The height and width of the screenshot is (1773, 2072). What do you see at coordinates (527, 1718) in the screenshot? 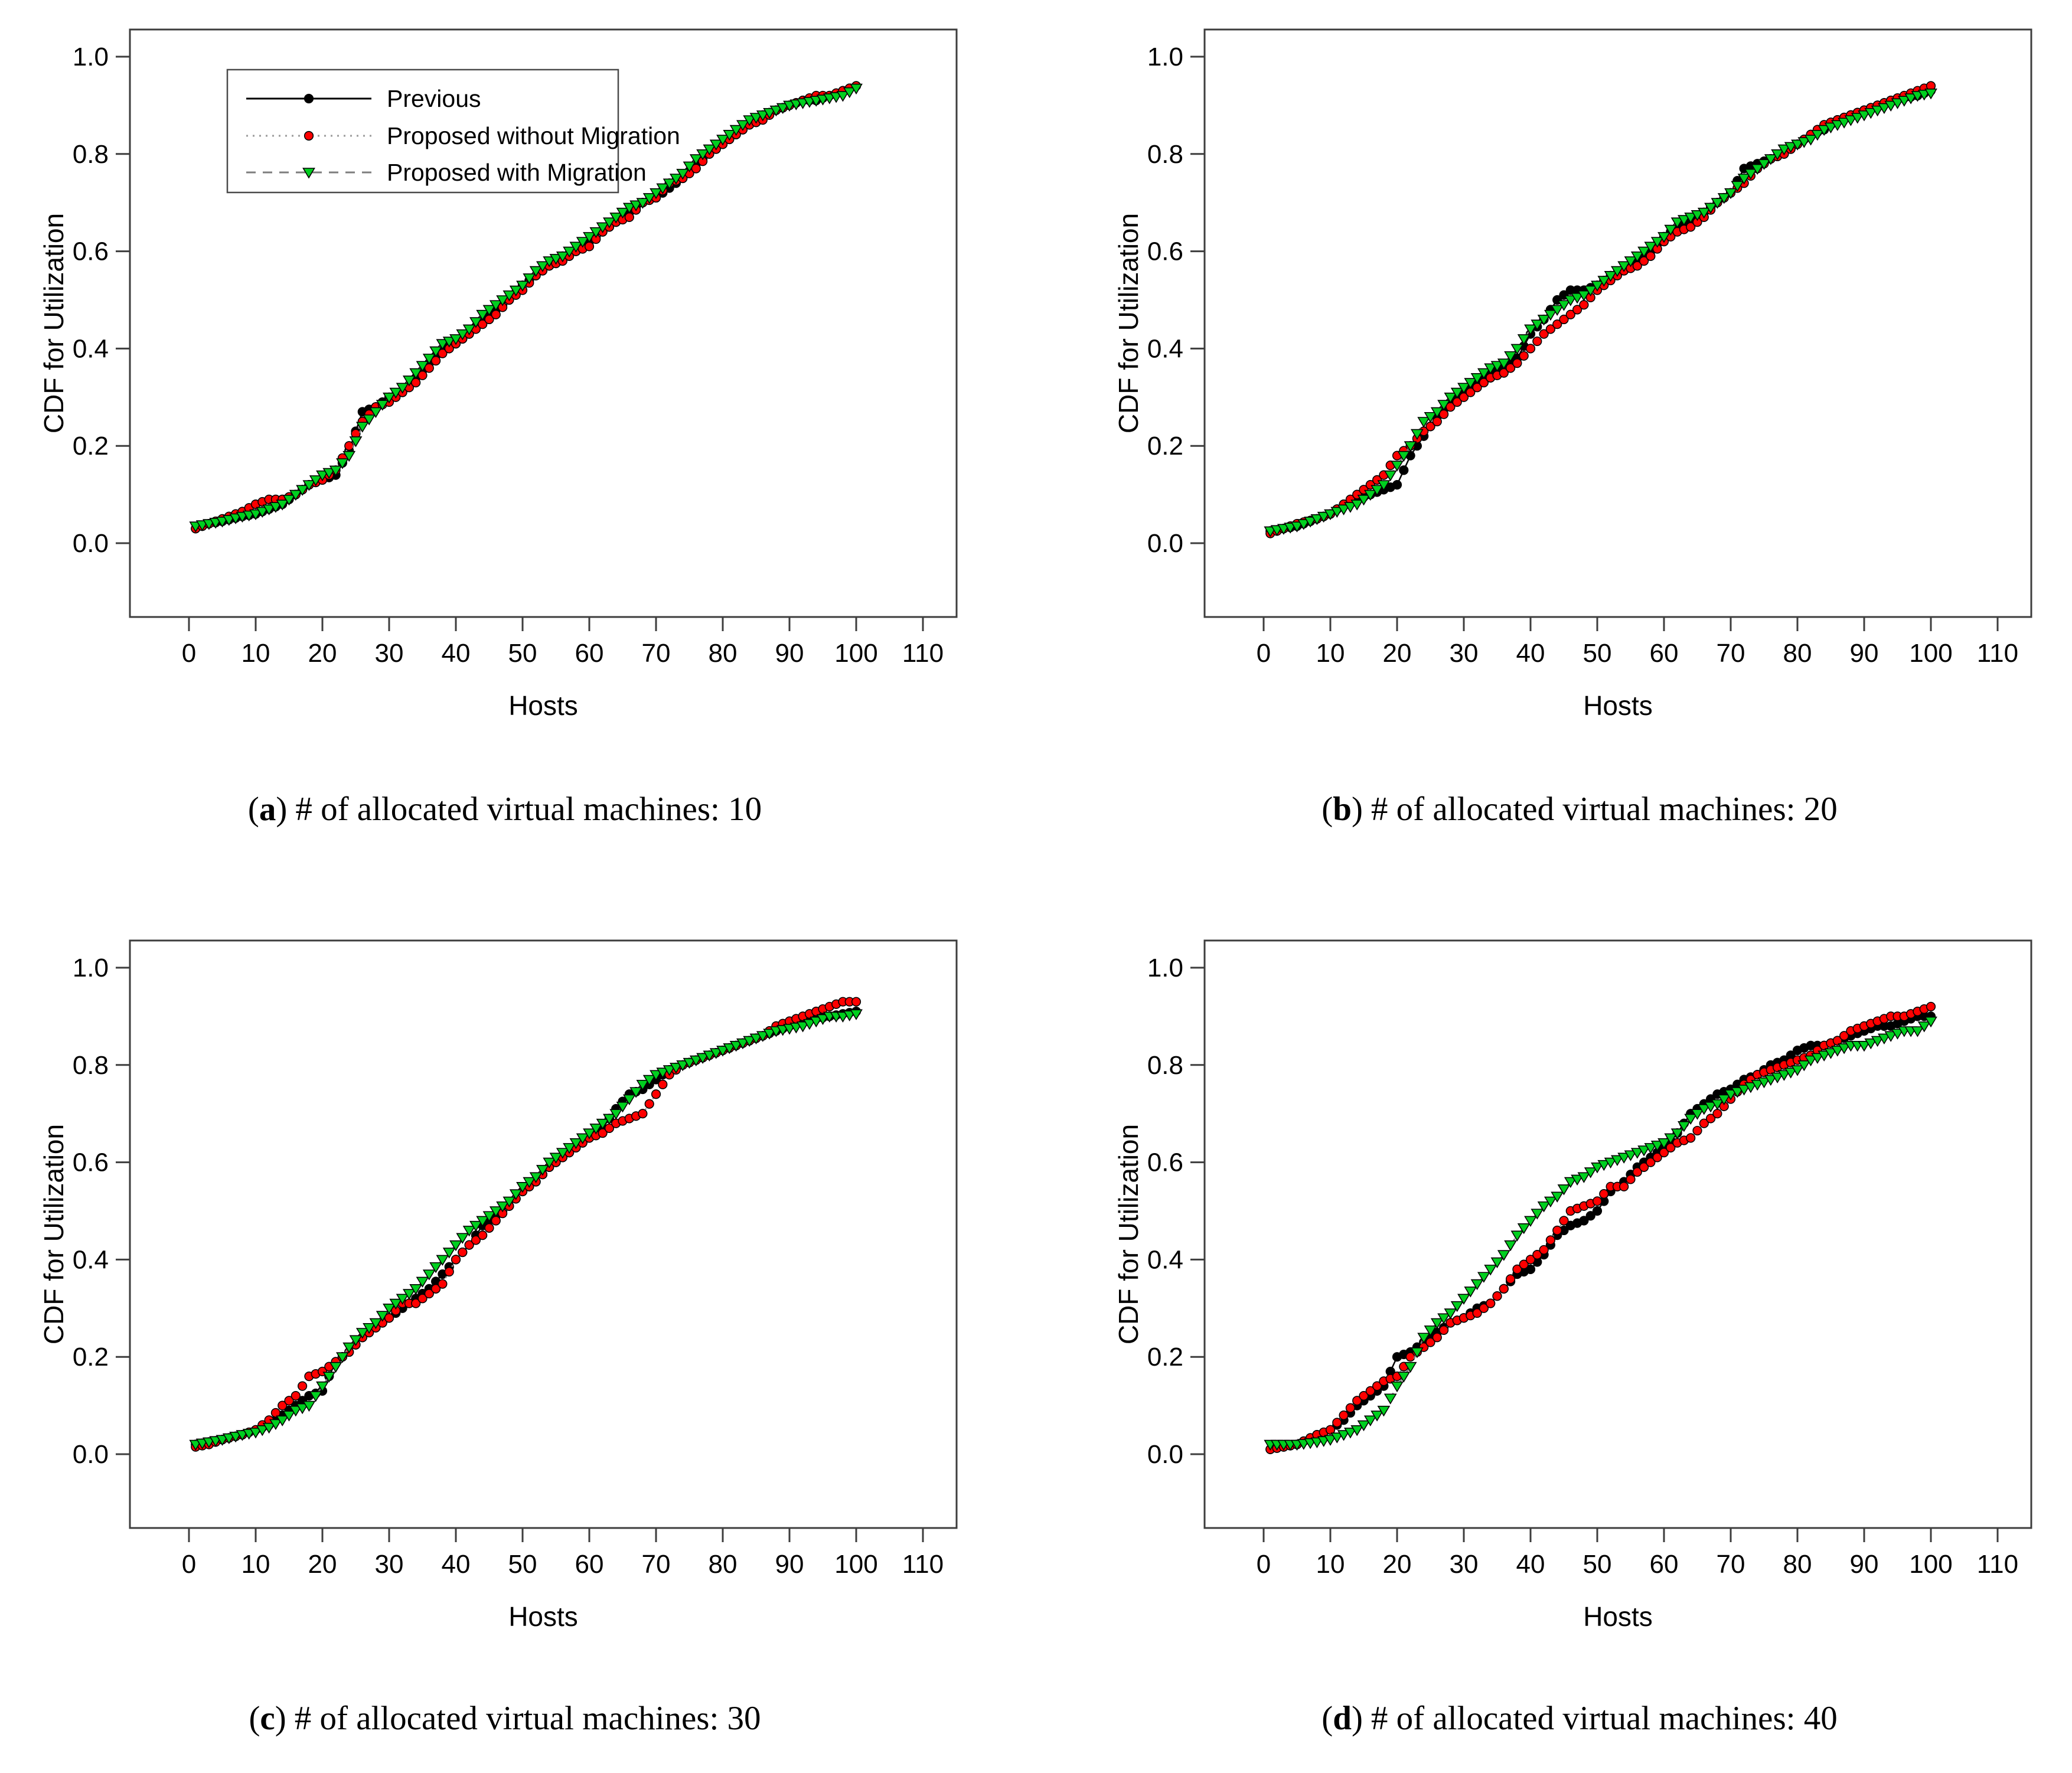
I see `caption-text-c: # of allocated virtual machines: 30` at bounding box center [527, 1718].